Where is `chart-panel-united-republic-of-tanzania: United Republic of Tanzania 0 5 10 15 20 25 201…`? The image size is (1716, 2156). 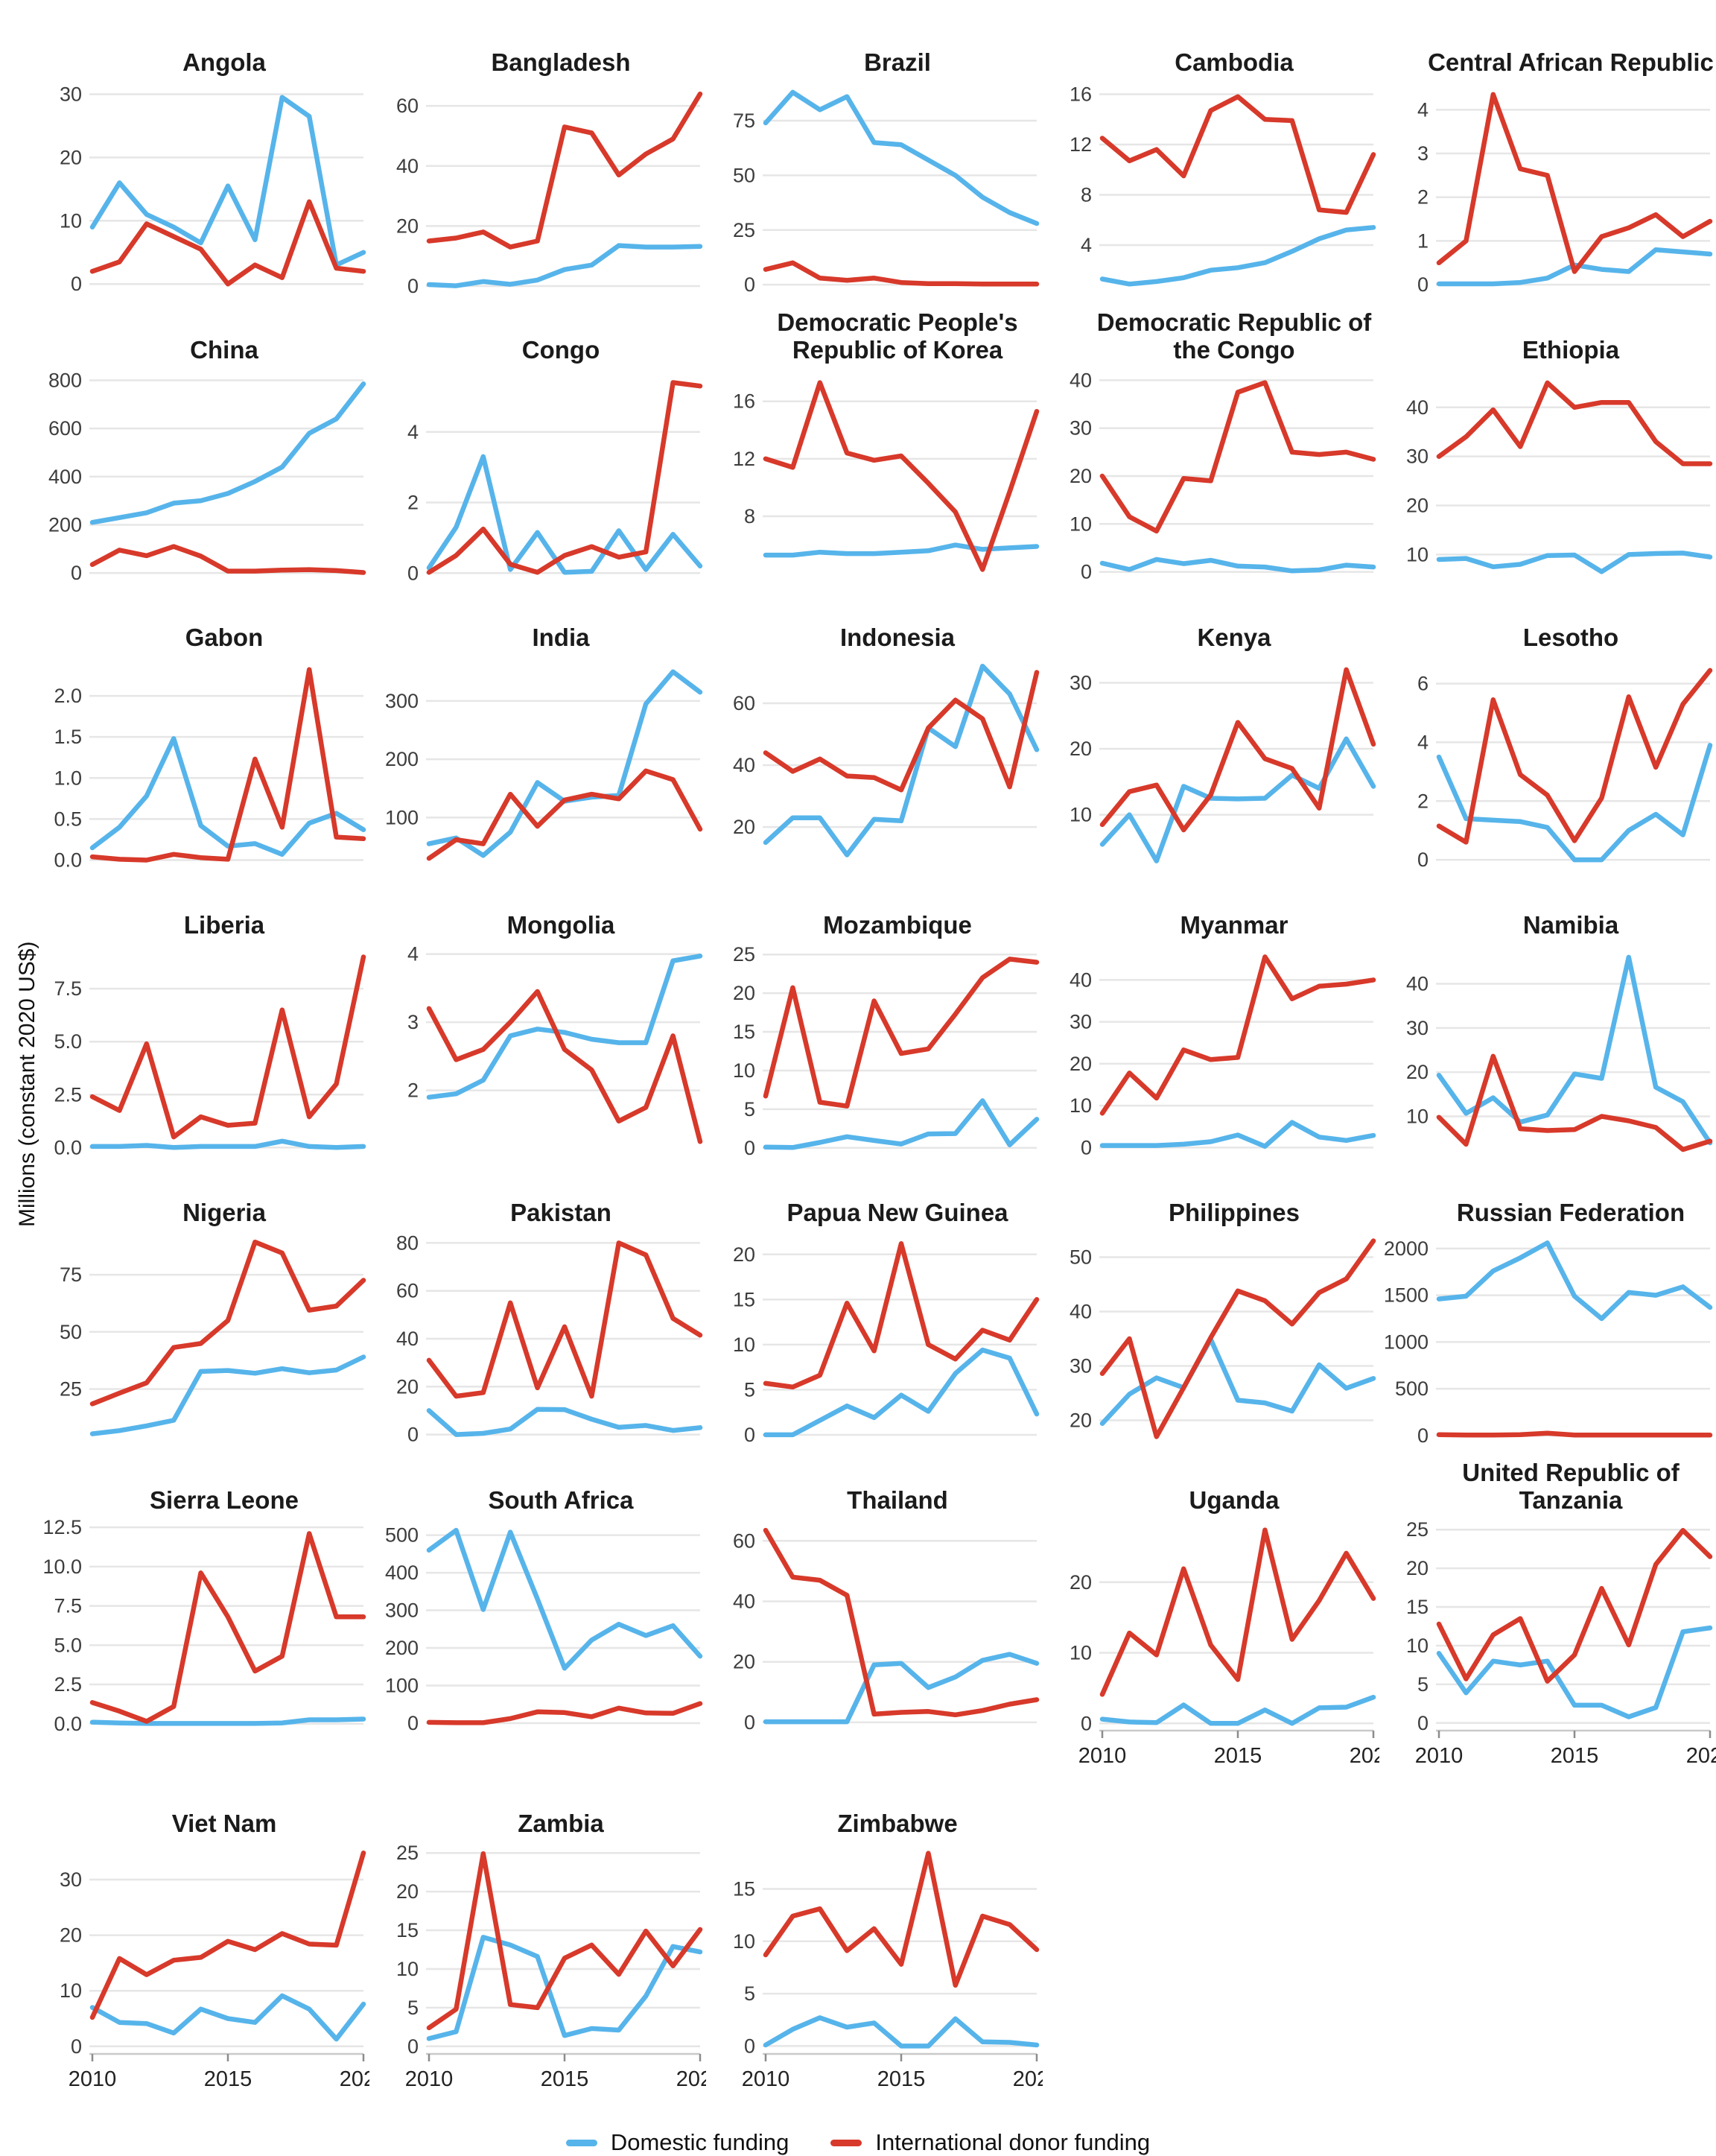
chart-panel-united-republic-of-tanzania: United Republic of Tanzania 0 5 10 15 20 25 201… is located at coordinates (1547, 1619).